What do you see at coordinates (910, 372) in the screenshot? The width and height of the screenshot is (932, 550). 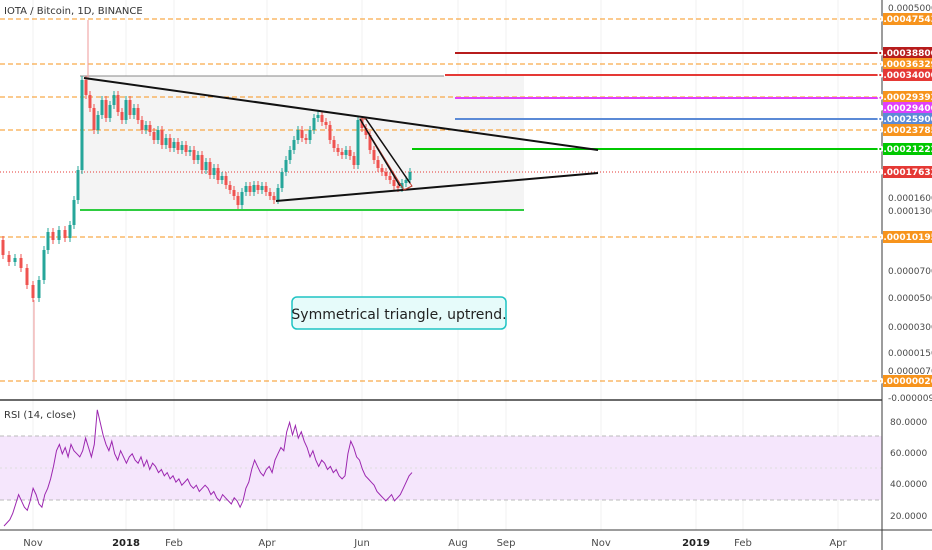 I see `price-tick-label: 0.00000700` at bounding box center [910, 372].